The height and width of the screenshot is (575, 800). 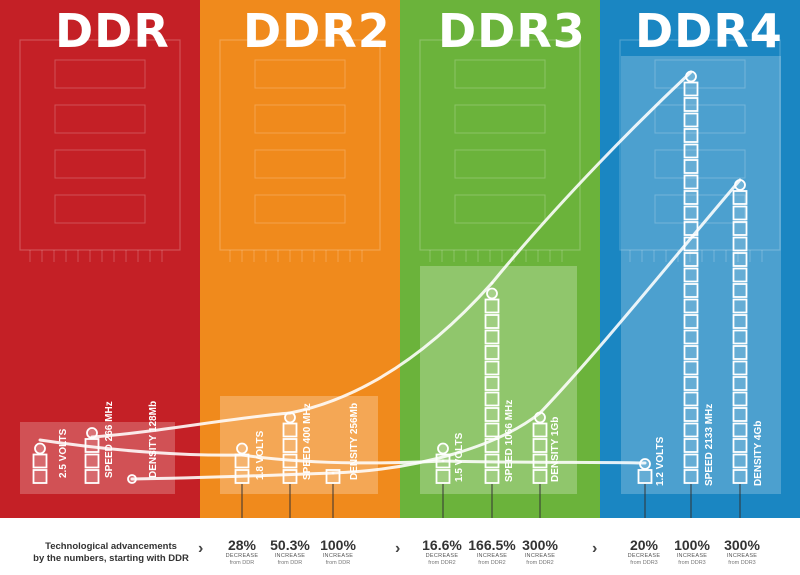 What do you see at coordinates (443, 448) in the screenshot?
I see `ddr3-voltage-column-top-marker` at bounding box center [443, 448].